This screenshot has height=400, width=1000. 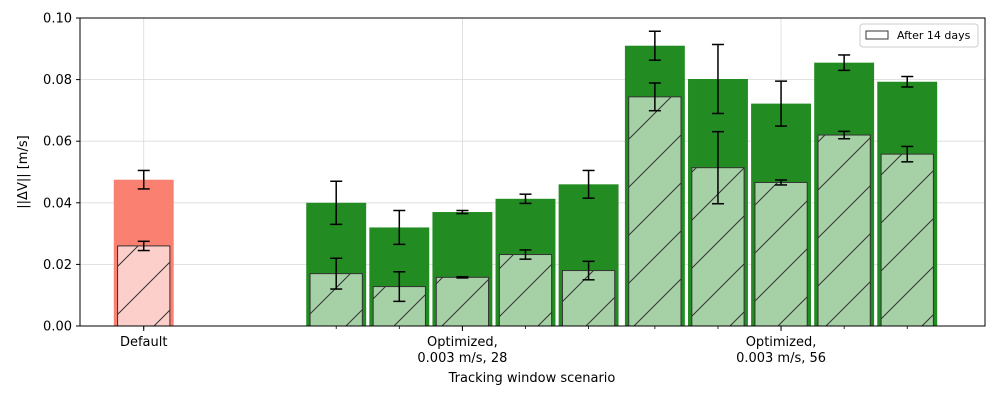 I want to click on x-tick-label-line: 0.003 m/s, 56, so click(x=781, y=358).